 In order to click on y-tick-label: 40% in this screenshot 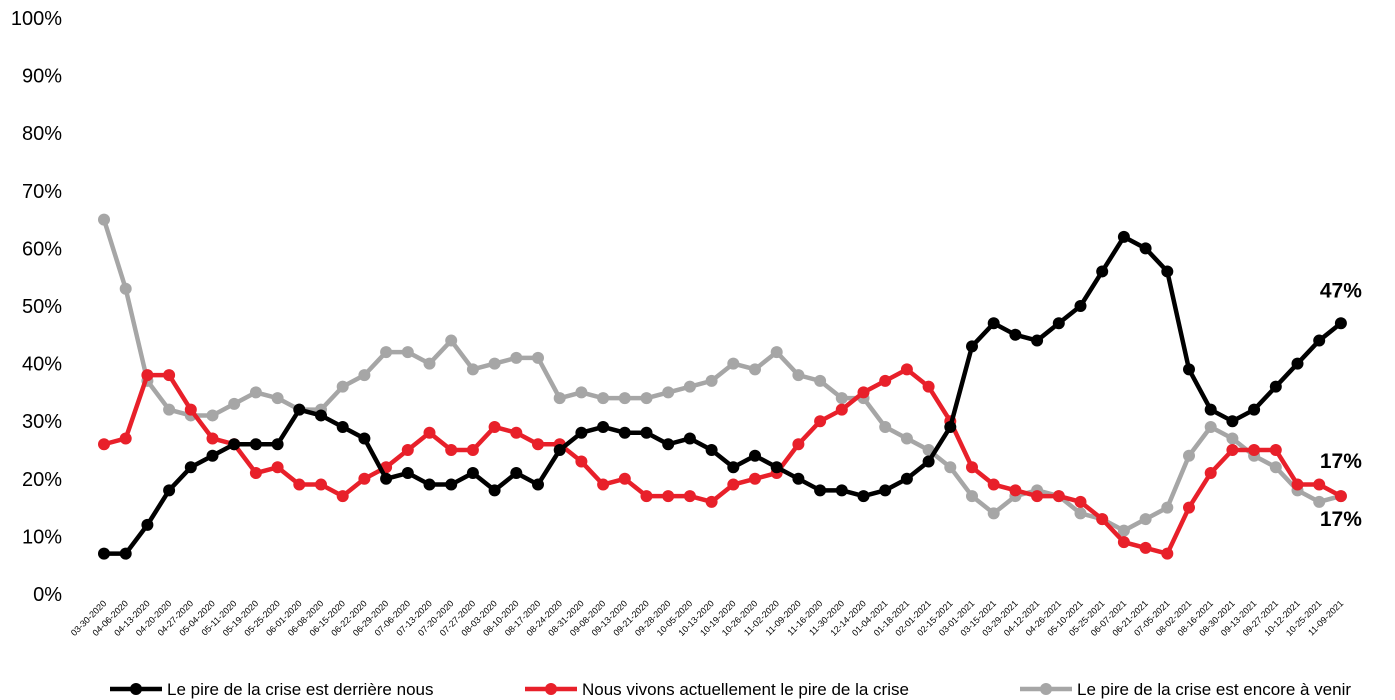, I will do `click(42, 365)`.